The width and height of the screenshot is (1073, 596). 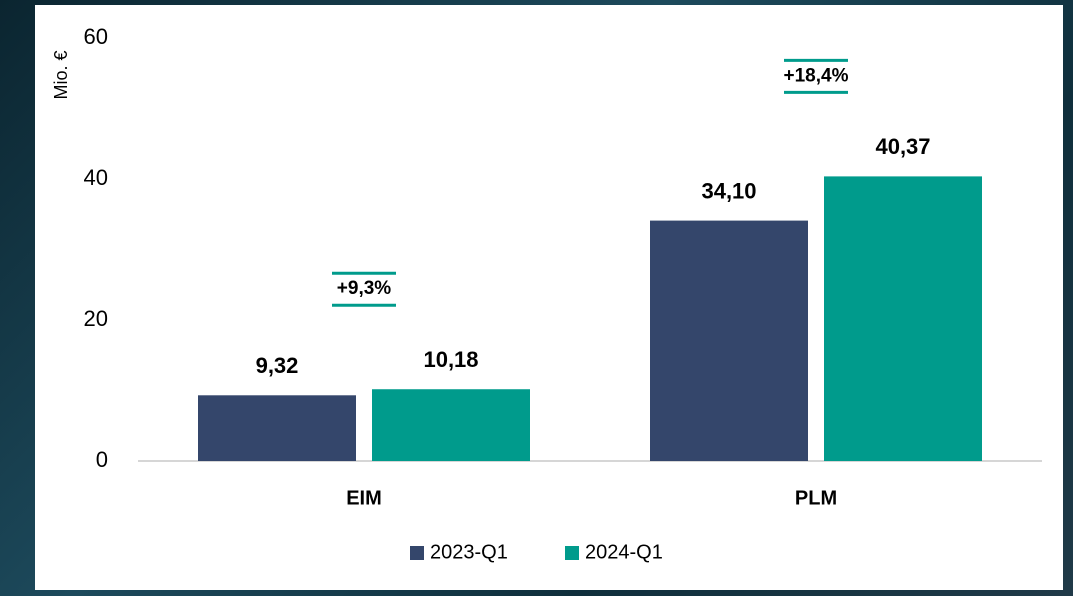 I want to click on value-label: 40,37, so click(x=902, y=146).